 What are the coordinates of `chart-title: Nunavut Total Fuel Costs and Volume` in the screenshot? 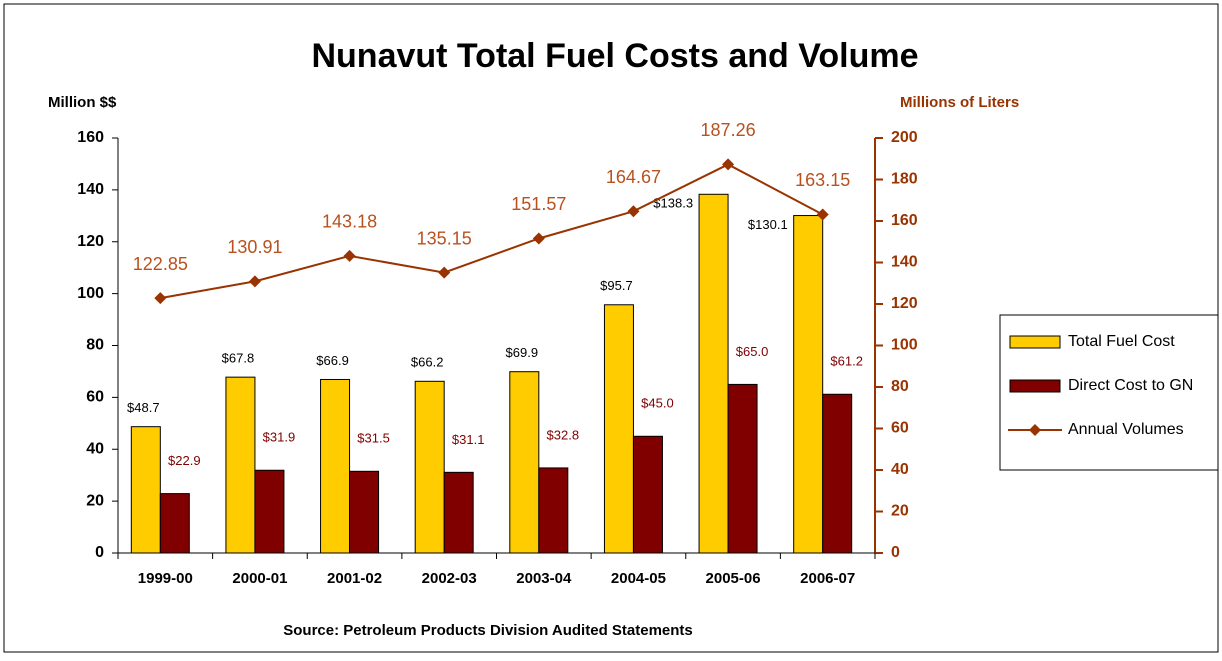 It's located at (614, 56).